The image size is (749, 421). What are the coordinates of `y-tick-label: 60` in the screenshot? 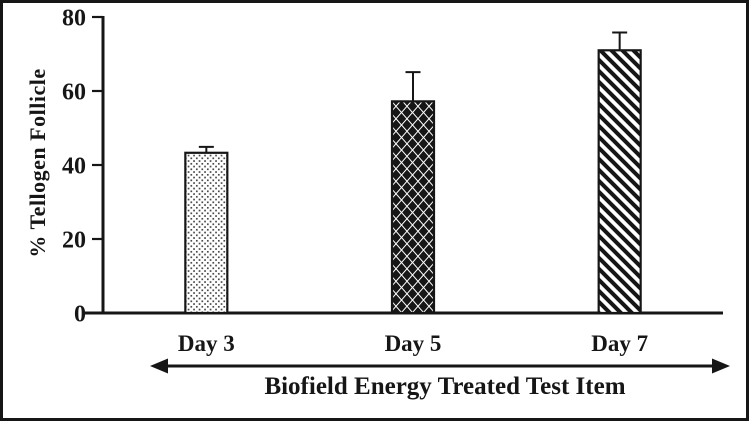 It's located at (74, 92).